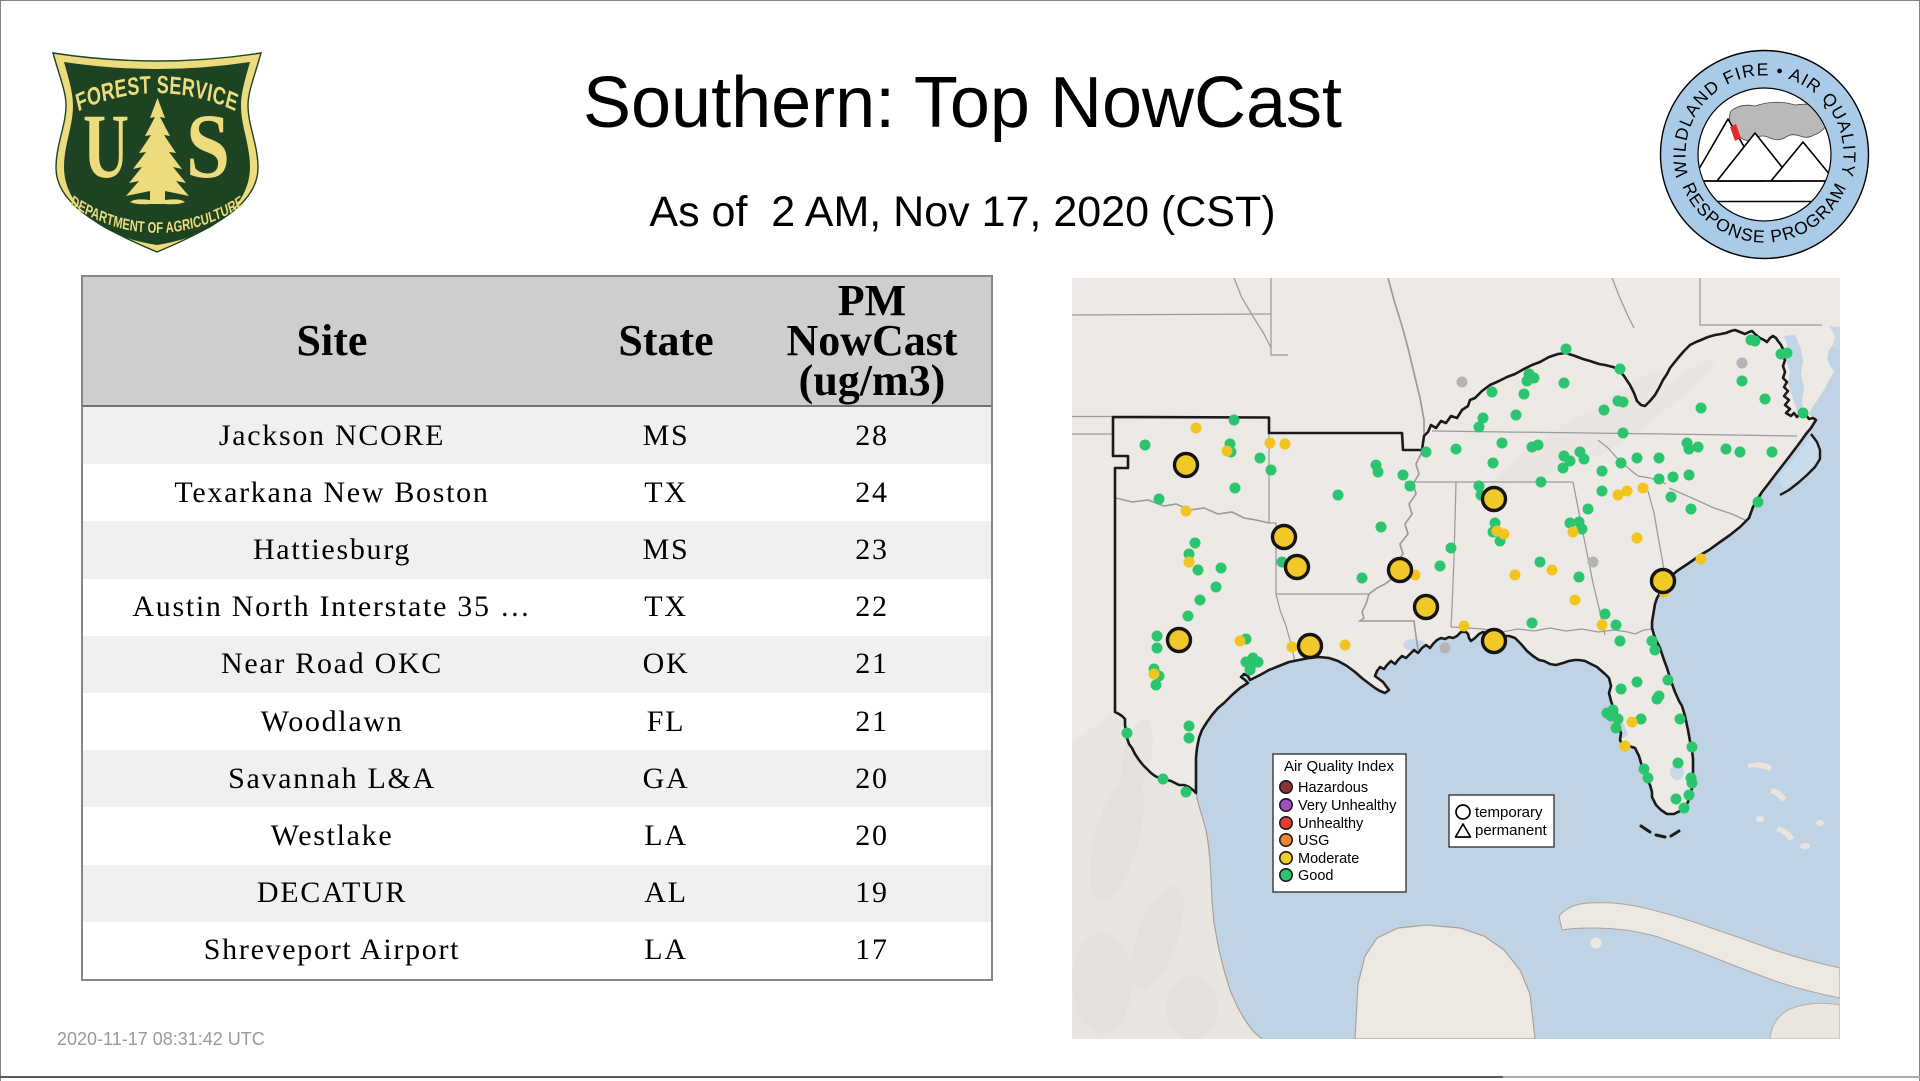 This screenshot has width=1920, height=1081. I want to click on svg-text: U, so click(106, 146).